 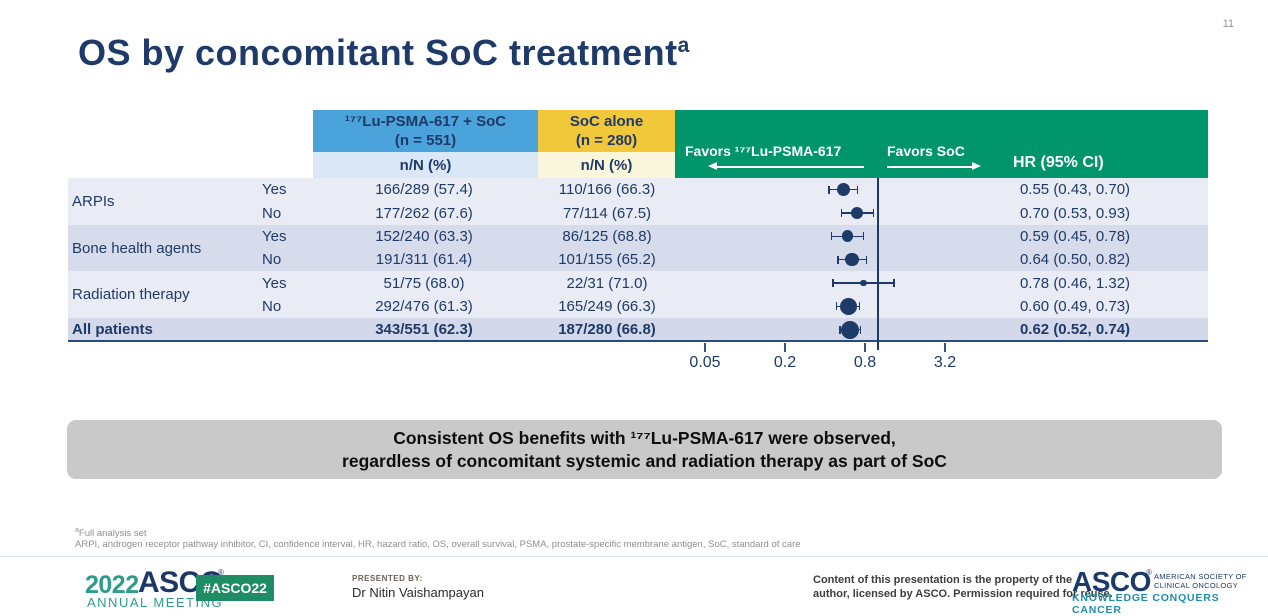 What do you see at coordinates (705, 362) in the screenshot?
I see `axis-tick-label: 0.05` at bounding box center [705, 362].